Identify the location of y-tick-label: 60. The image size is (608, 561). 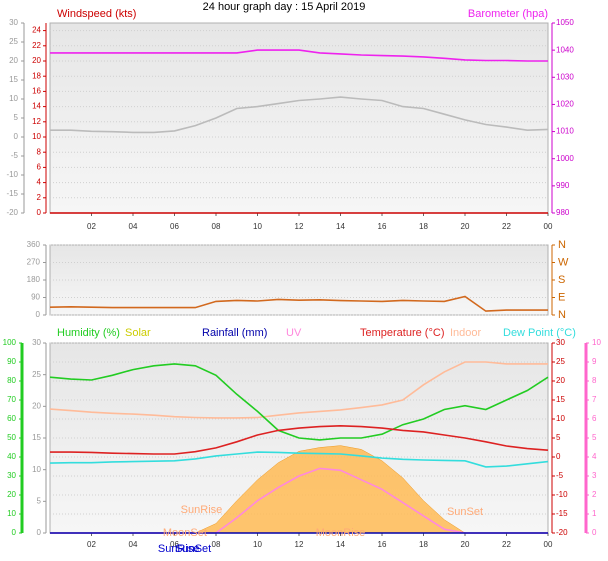
(11, 418).